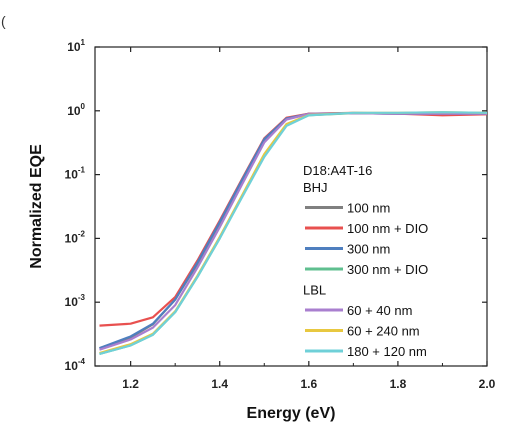  Describe the element at coordinates (36, 206) in the screenshot. I see `y-axis-title: Normalized EQE` at that location.